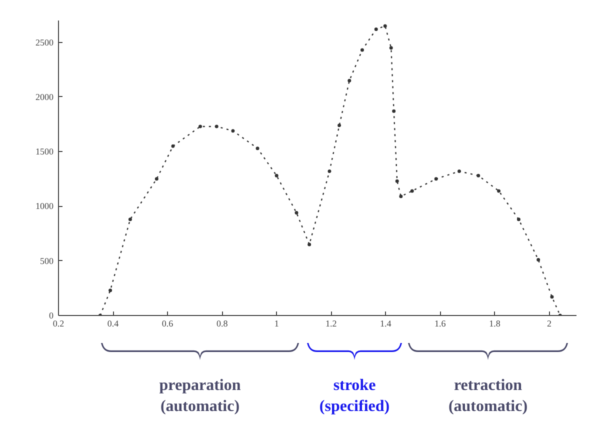 The width and height of the screenshot is (612, 429). I want to click on x-tick-label: 2, so click(549, 323).